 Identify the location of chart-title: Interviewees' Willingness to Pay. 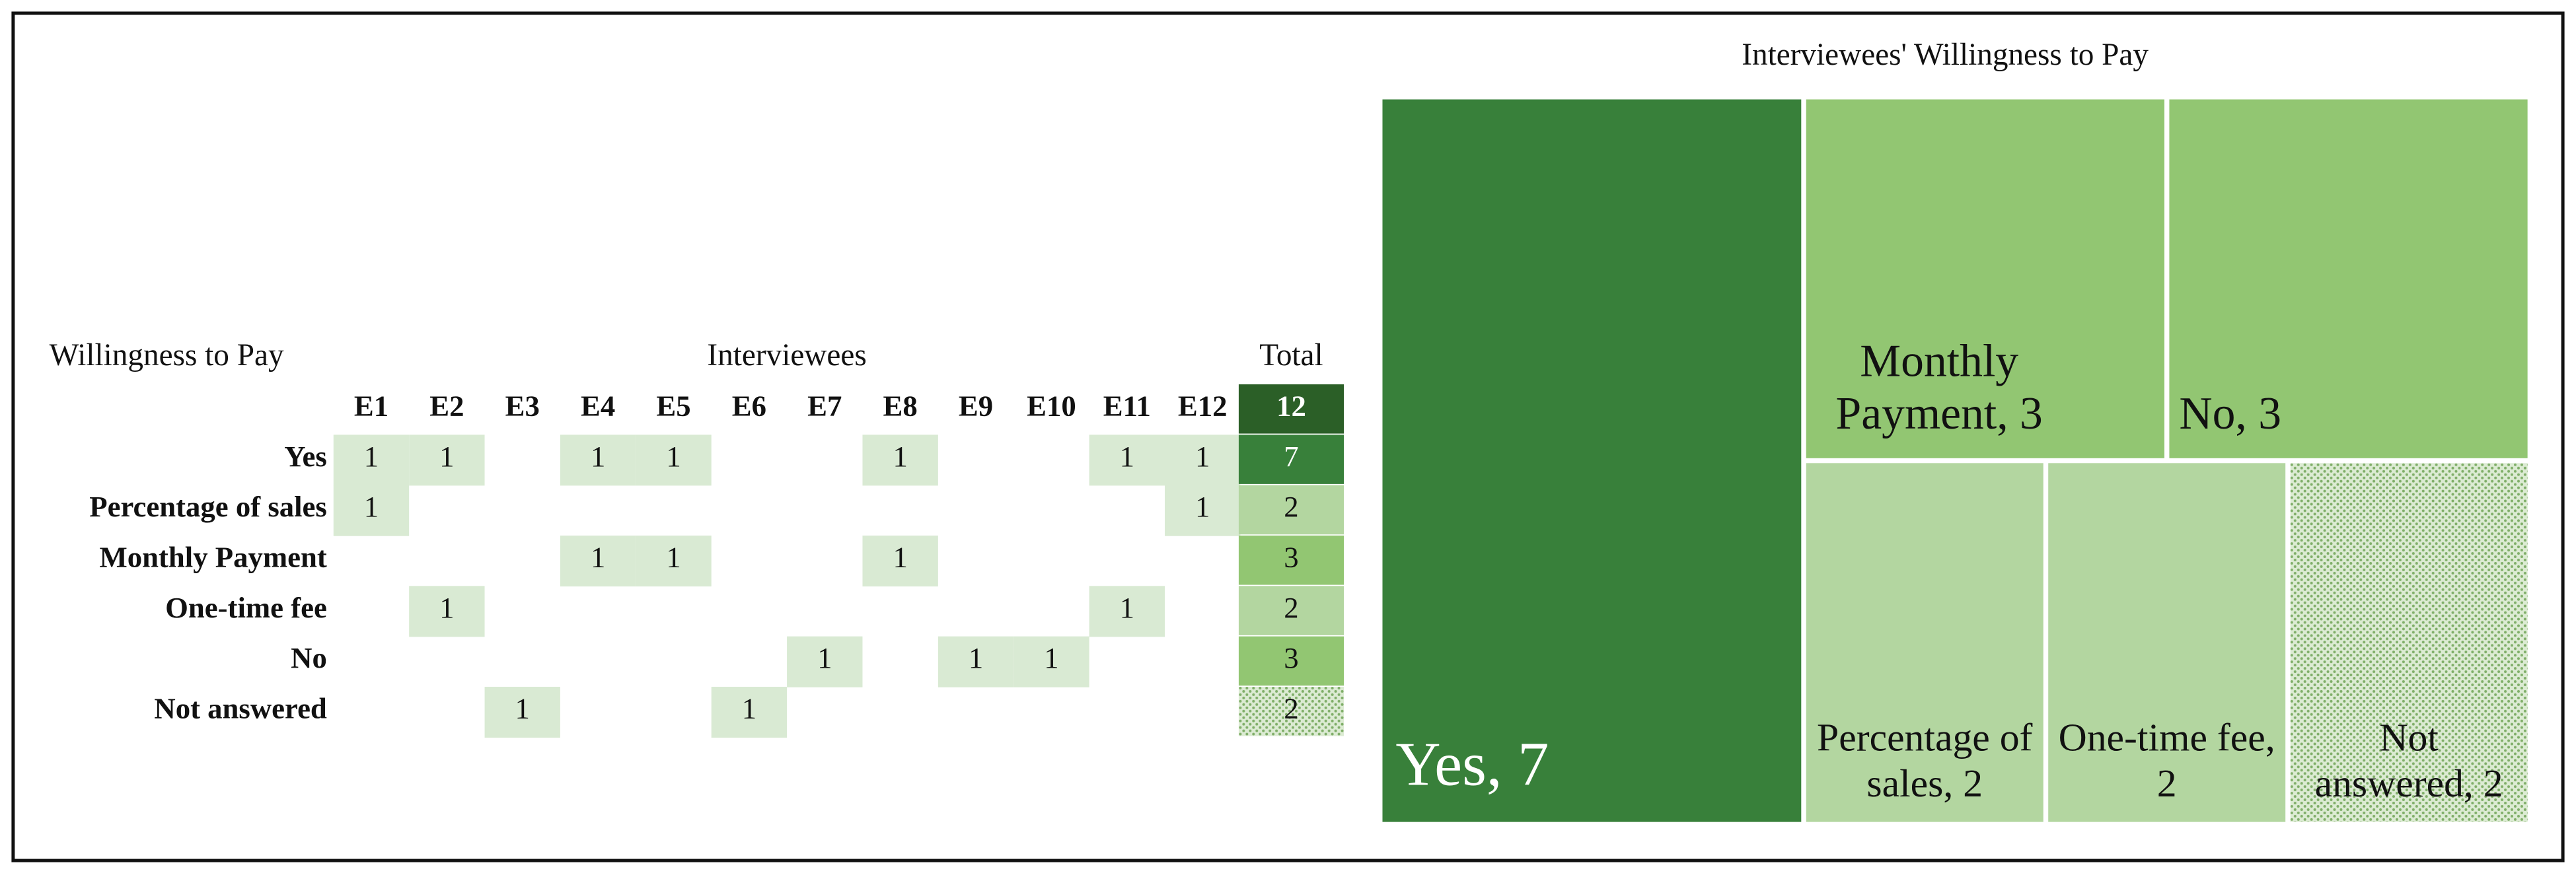
(1946, 55).